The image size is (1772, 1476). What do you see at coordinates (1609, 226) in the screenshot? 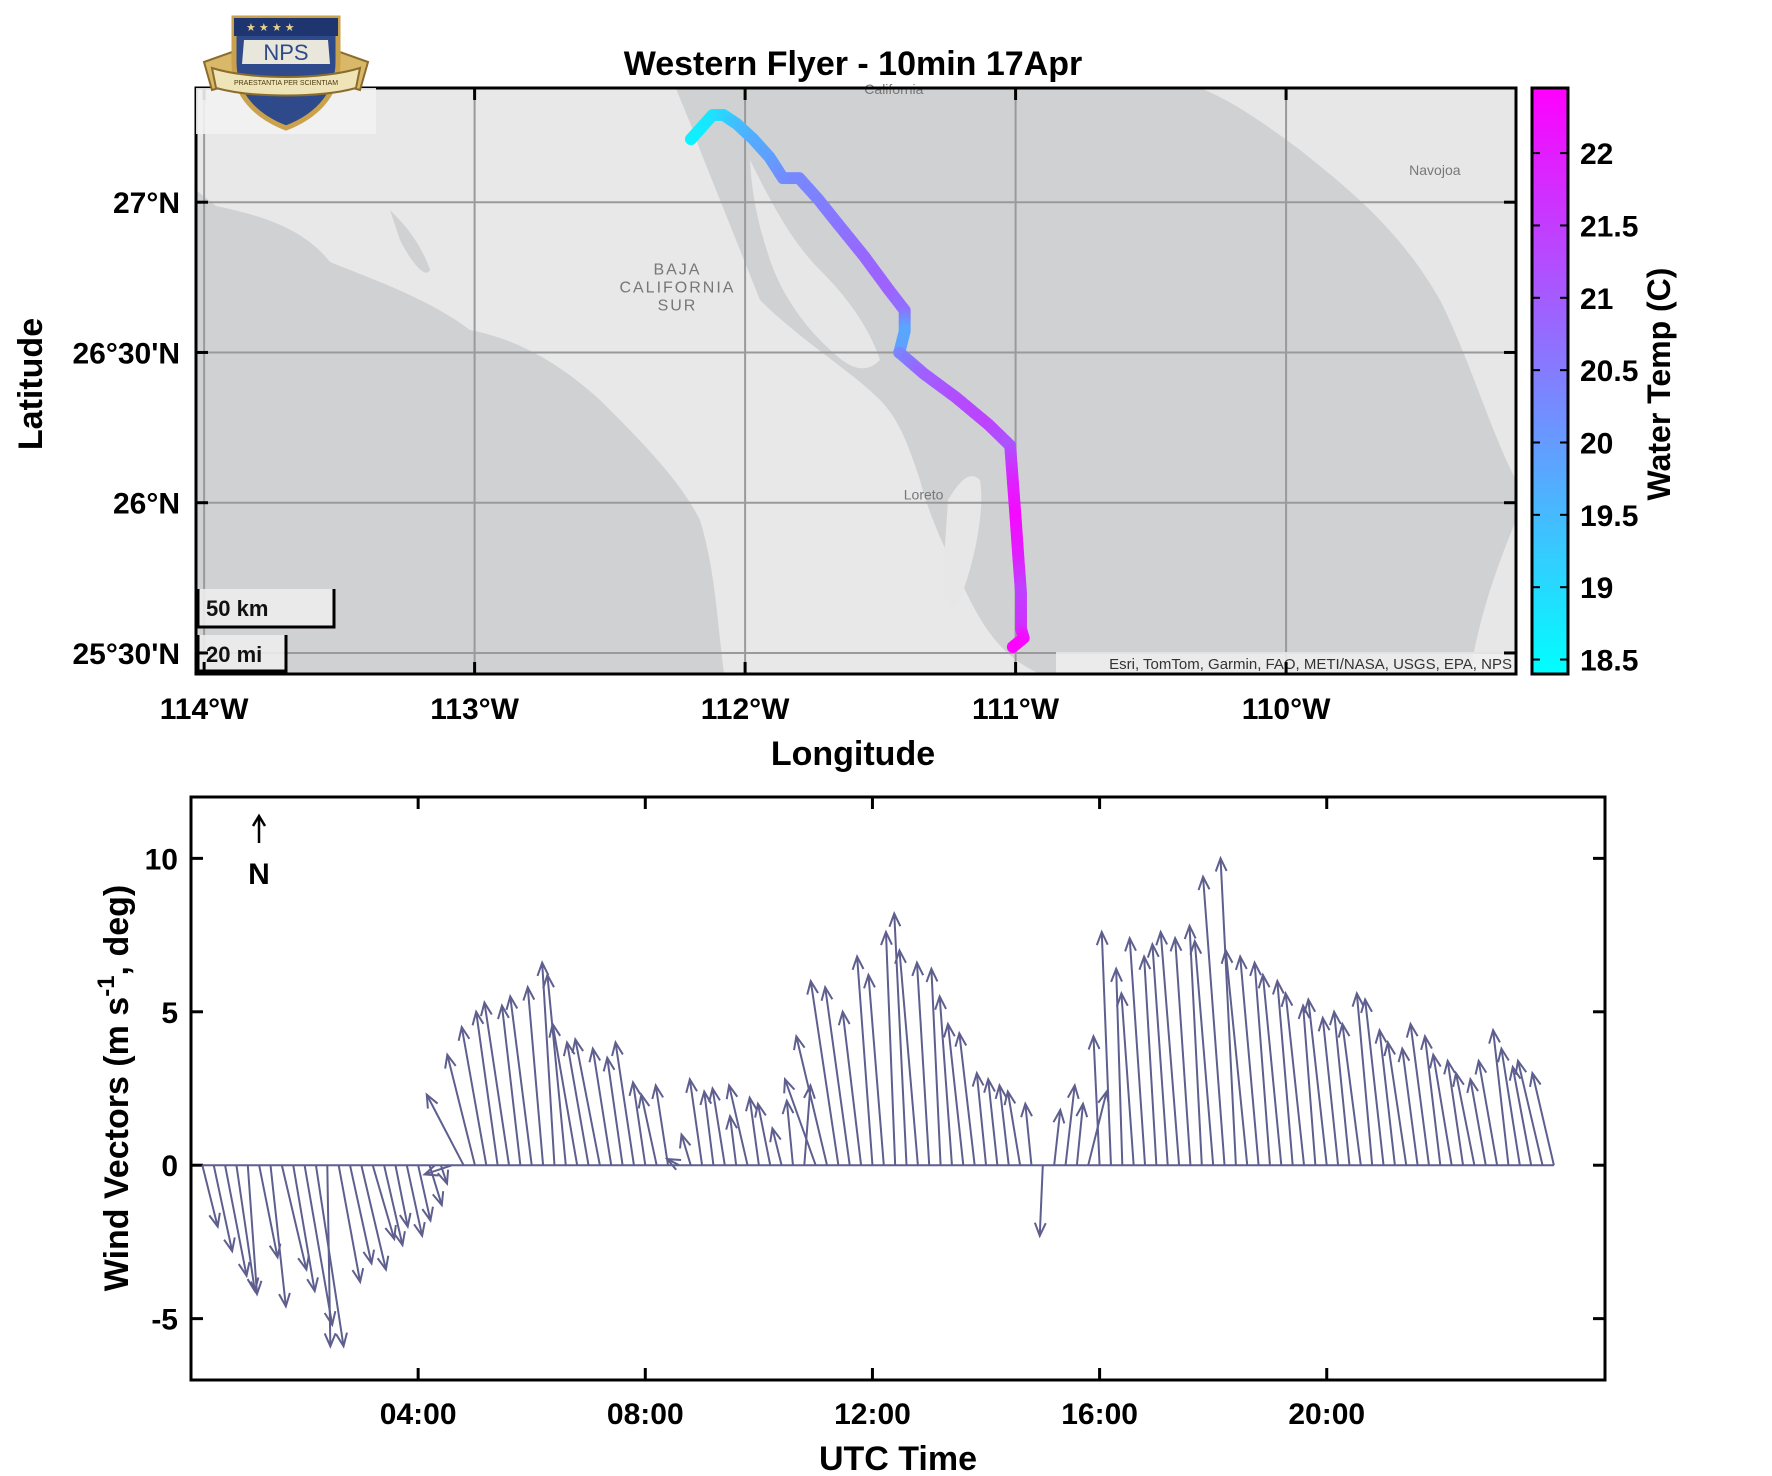
I see `colorbar-tick-label: 21.5` at bounding box center [1609, 226].